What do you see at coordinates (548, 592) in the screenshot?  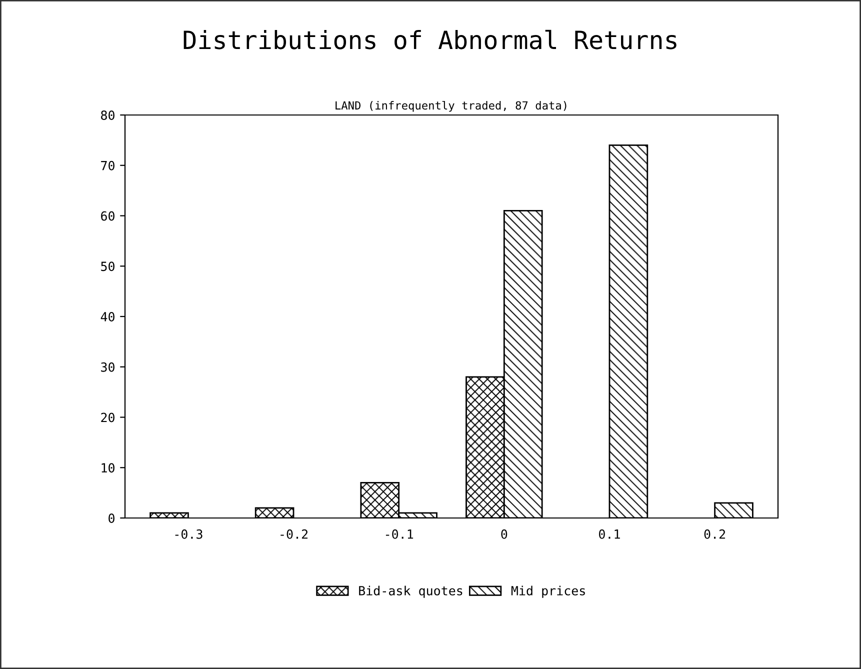 I see `legend-label: Mid prices` at bounding box center [548, 592].